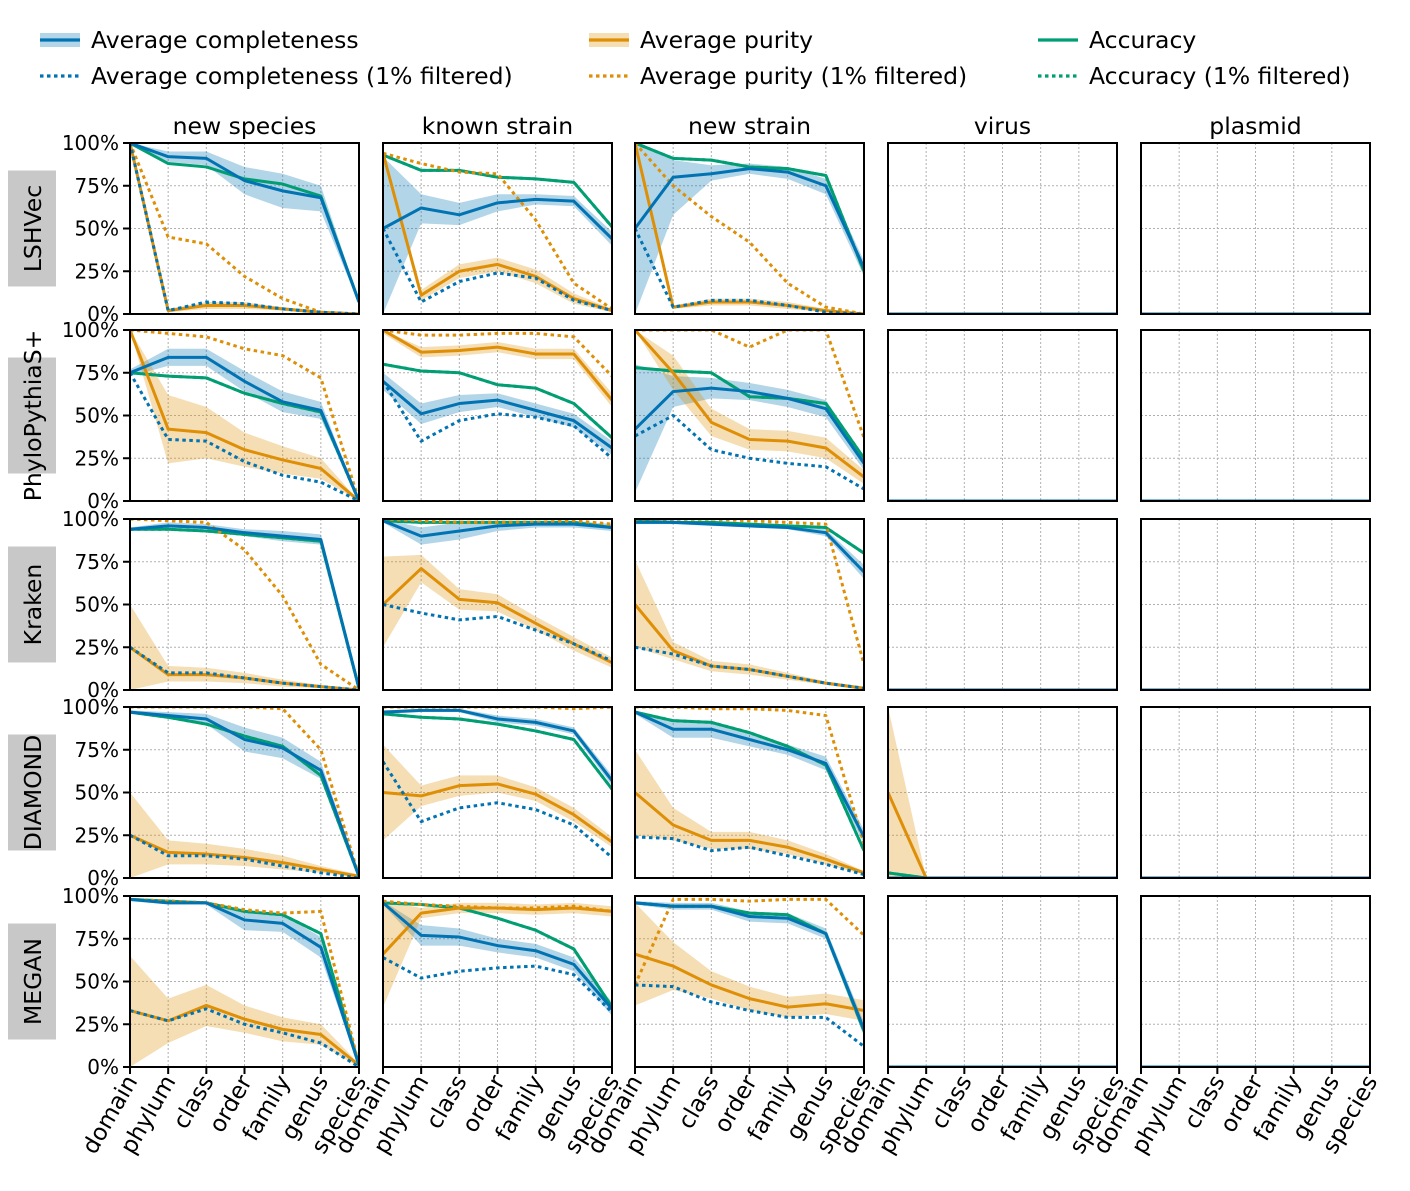 Image resolution: width=1410 pixels, height=1191 pixels. Describe the element at coordinates (1142, 40) in the screenshot. I see `legend-label: Accuracy` at that location.